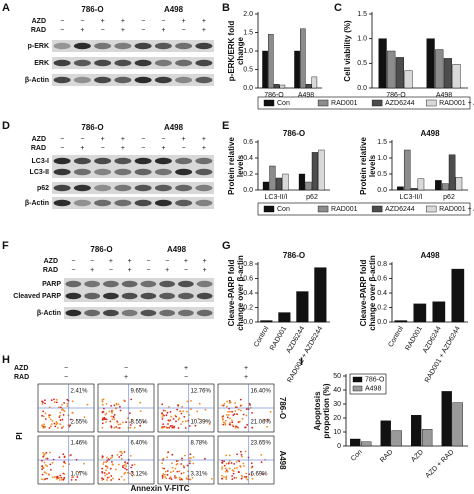  What do you see at coordinates (6, 8) in the screenshot?
I see `panel-letter: A` at bounding box center [6, 8].